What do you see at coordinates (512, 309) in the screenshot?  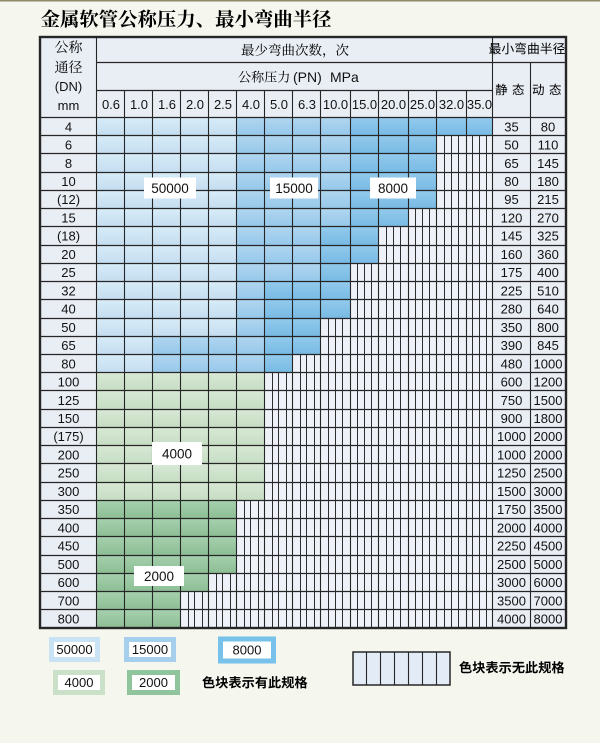 I see `svg-text: 280` at bounding box center [512, 309].